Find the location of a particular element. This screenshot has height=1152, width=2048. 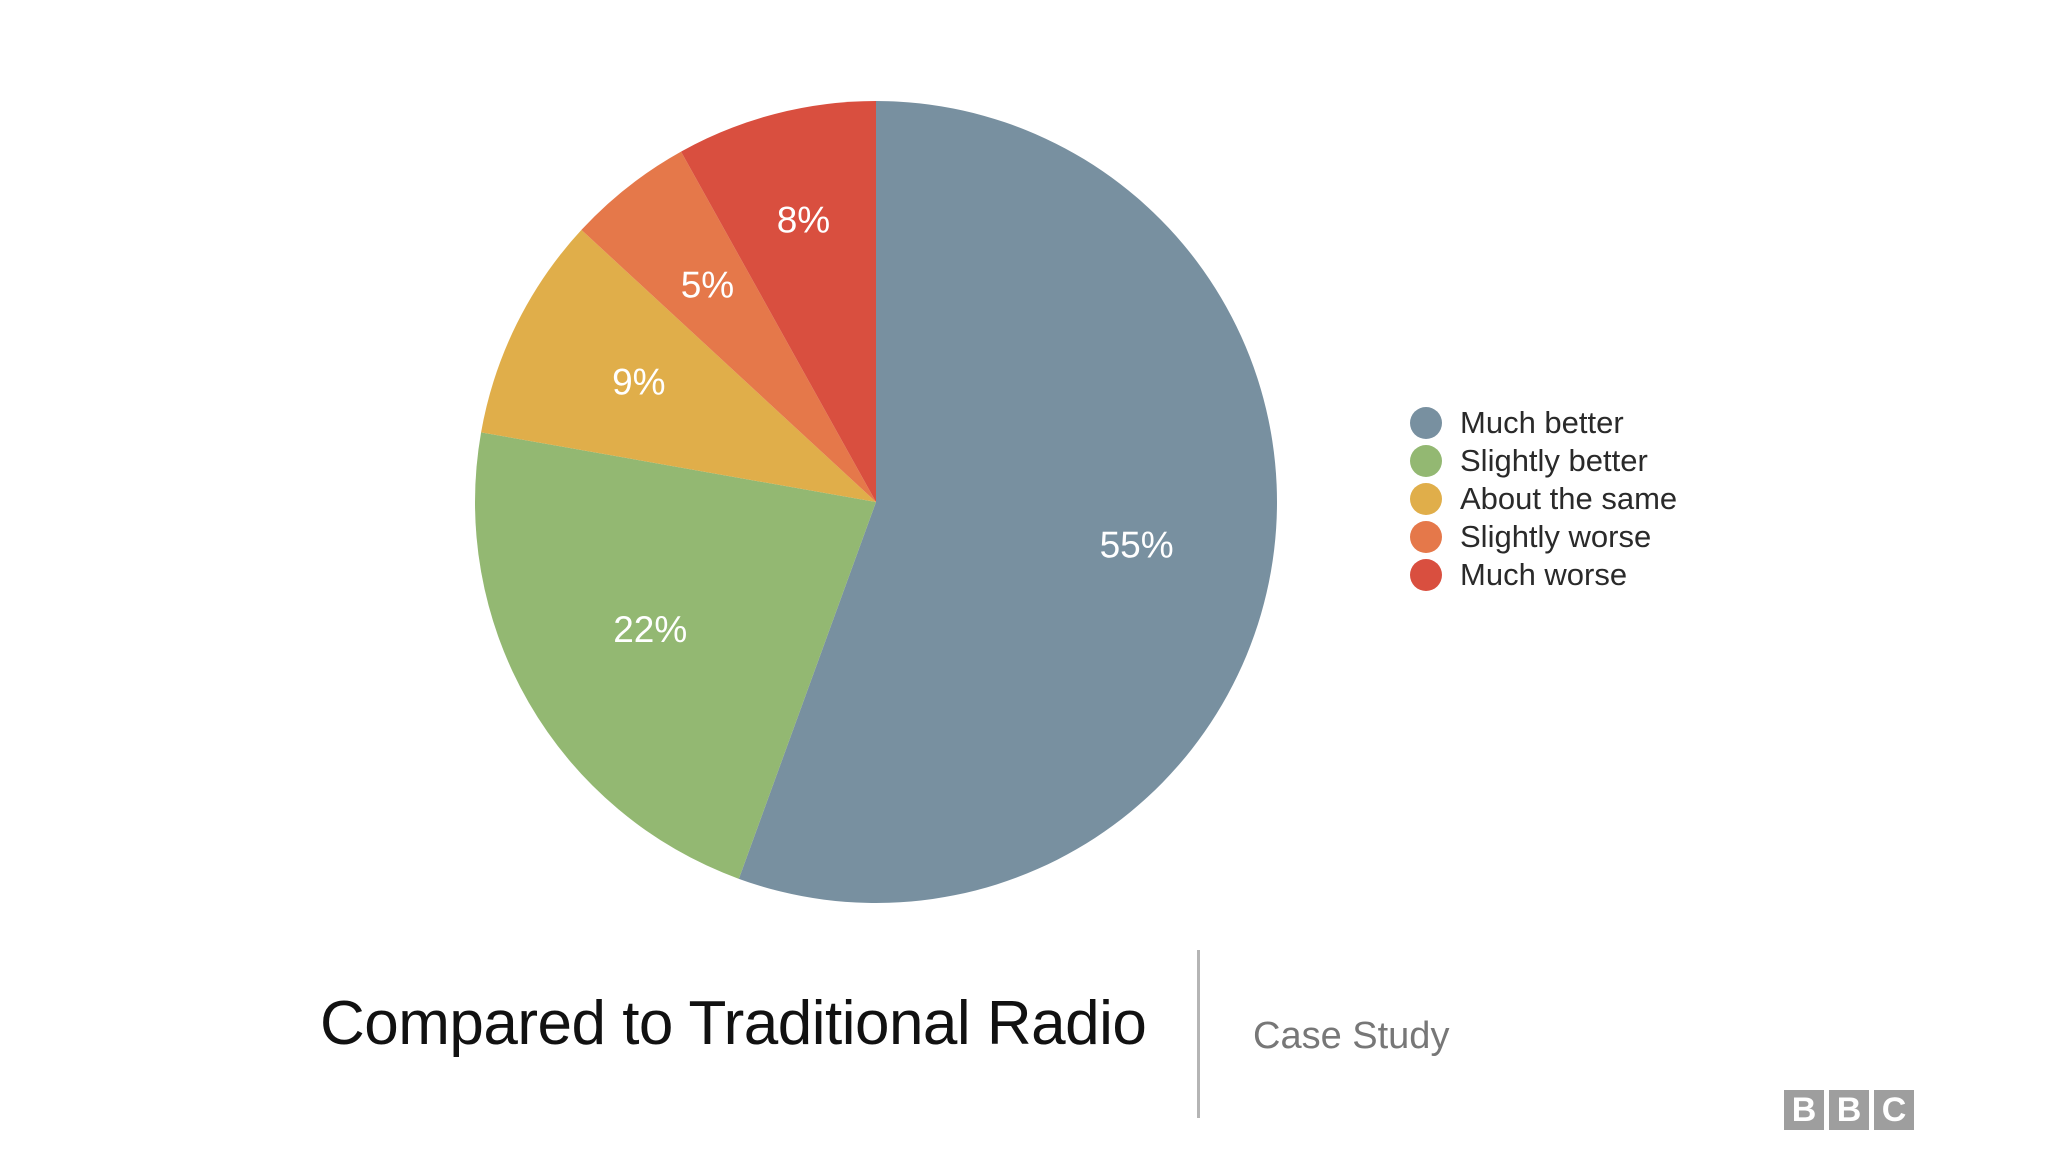

slide-subtitle: Case Study is located at coordinates (1351, 1036).